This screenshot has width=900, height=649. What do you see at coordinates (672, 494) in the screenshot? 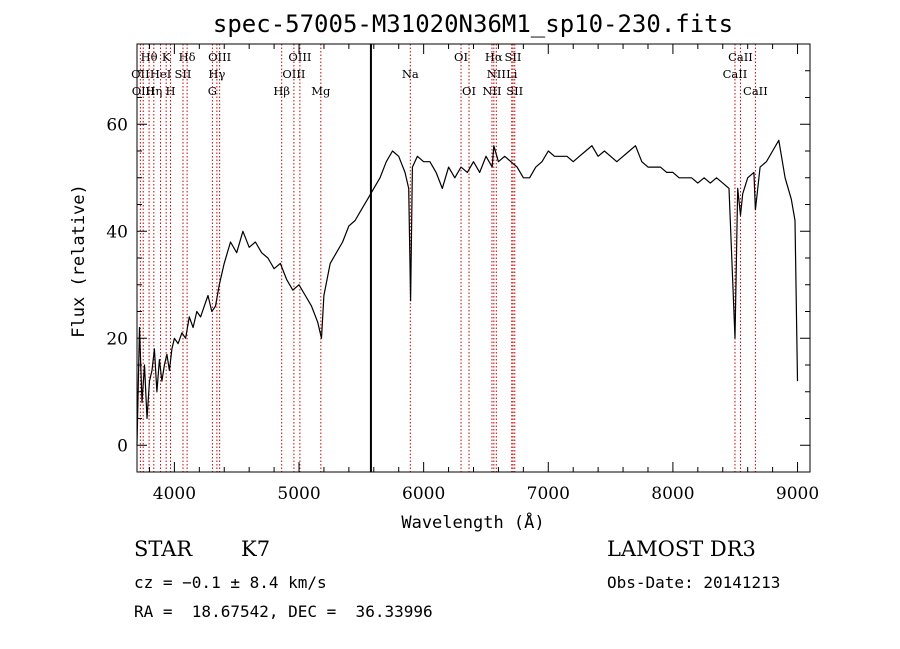
I see `x-tick-label: 8000` at bounding box center [672, 494].